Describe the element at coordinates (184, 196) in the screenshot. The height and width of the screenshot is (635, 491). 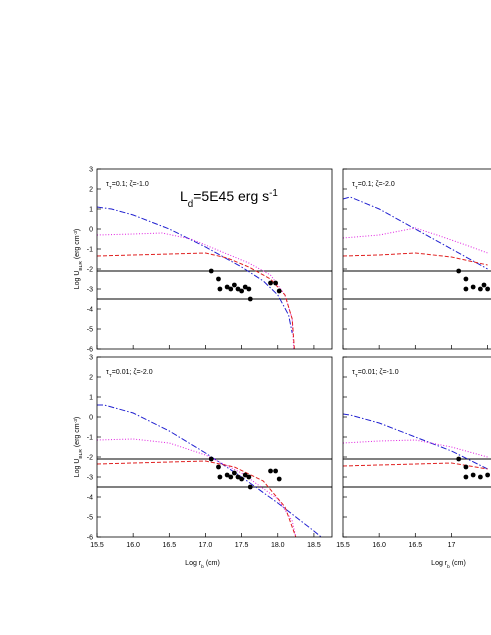
I see `text-part: L` at that location.